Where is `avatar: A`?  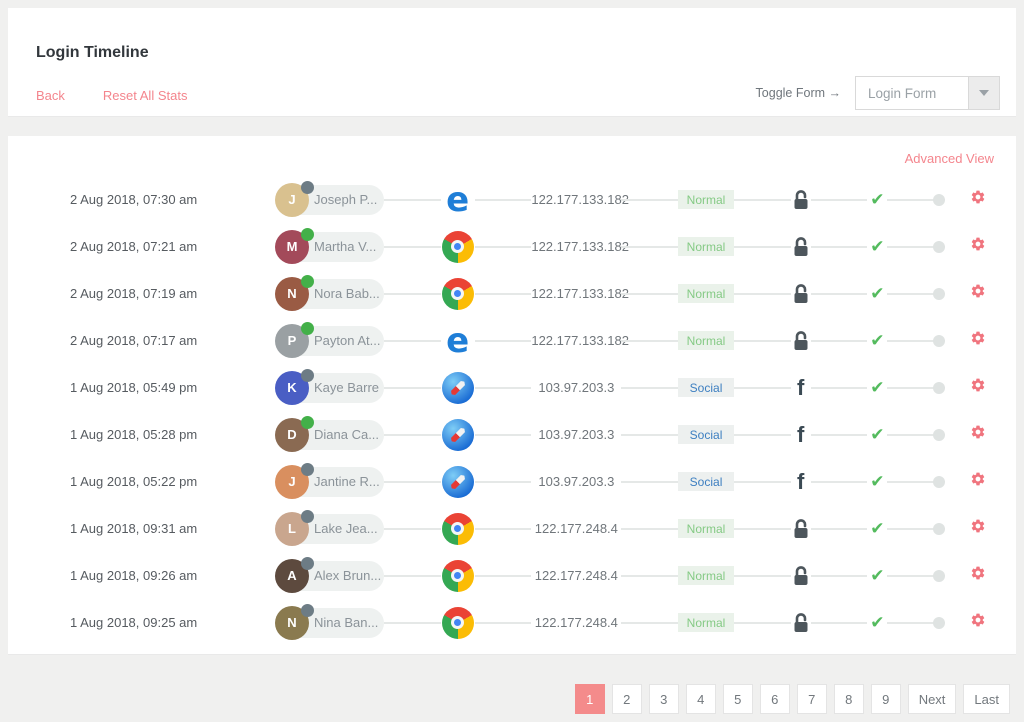
avatar: A is located at coordinates (292, 575).